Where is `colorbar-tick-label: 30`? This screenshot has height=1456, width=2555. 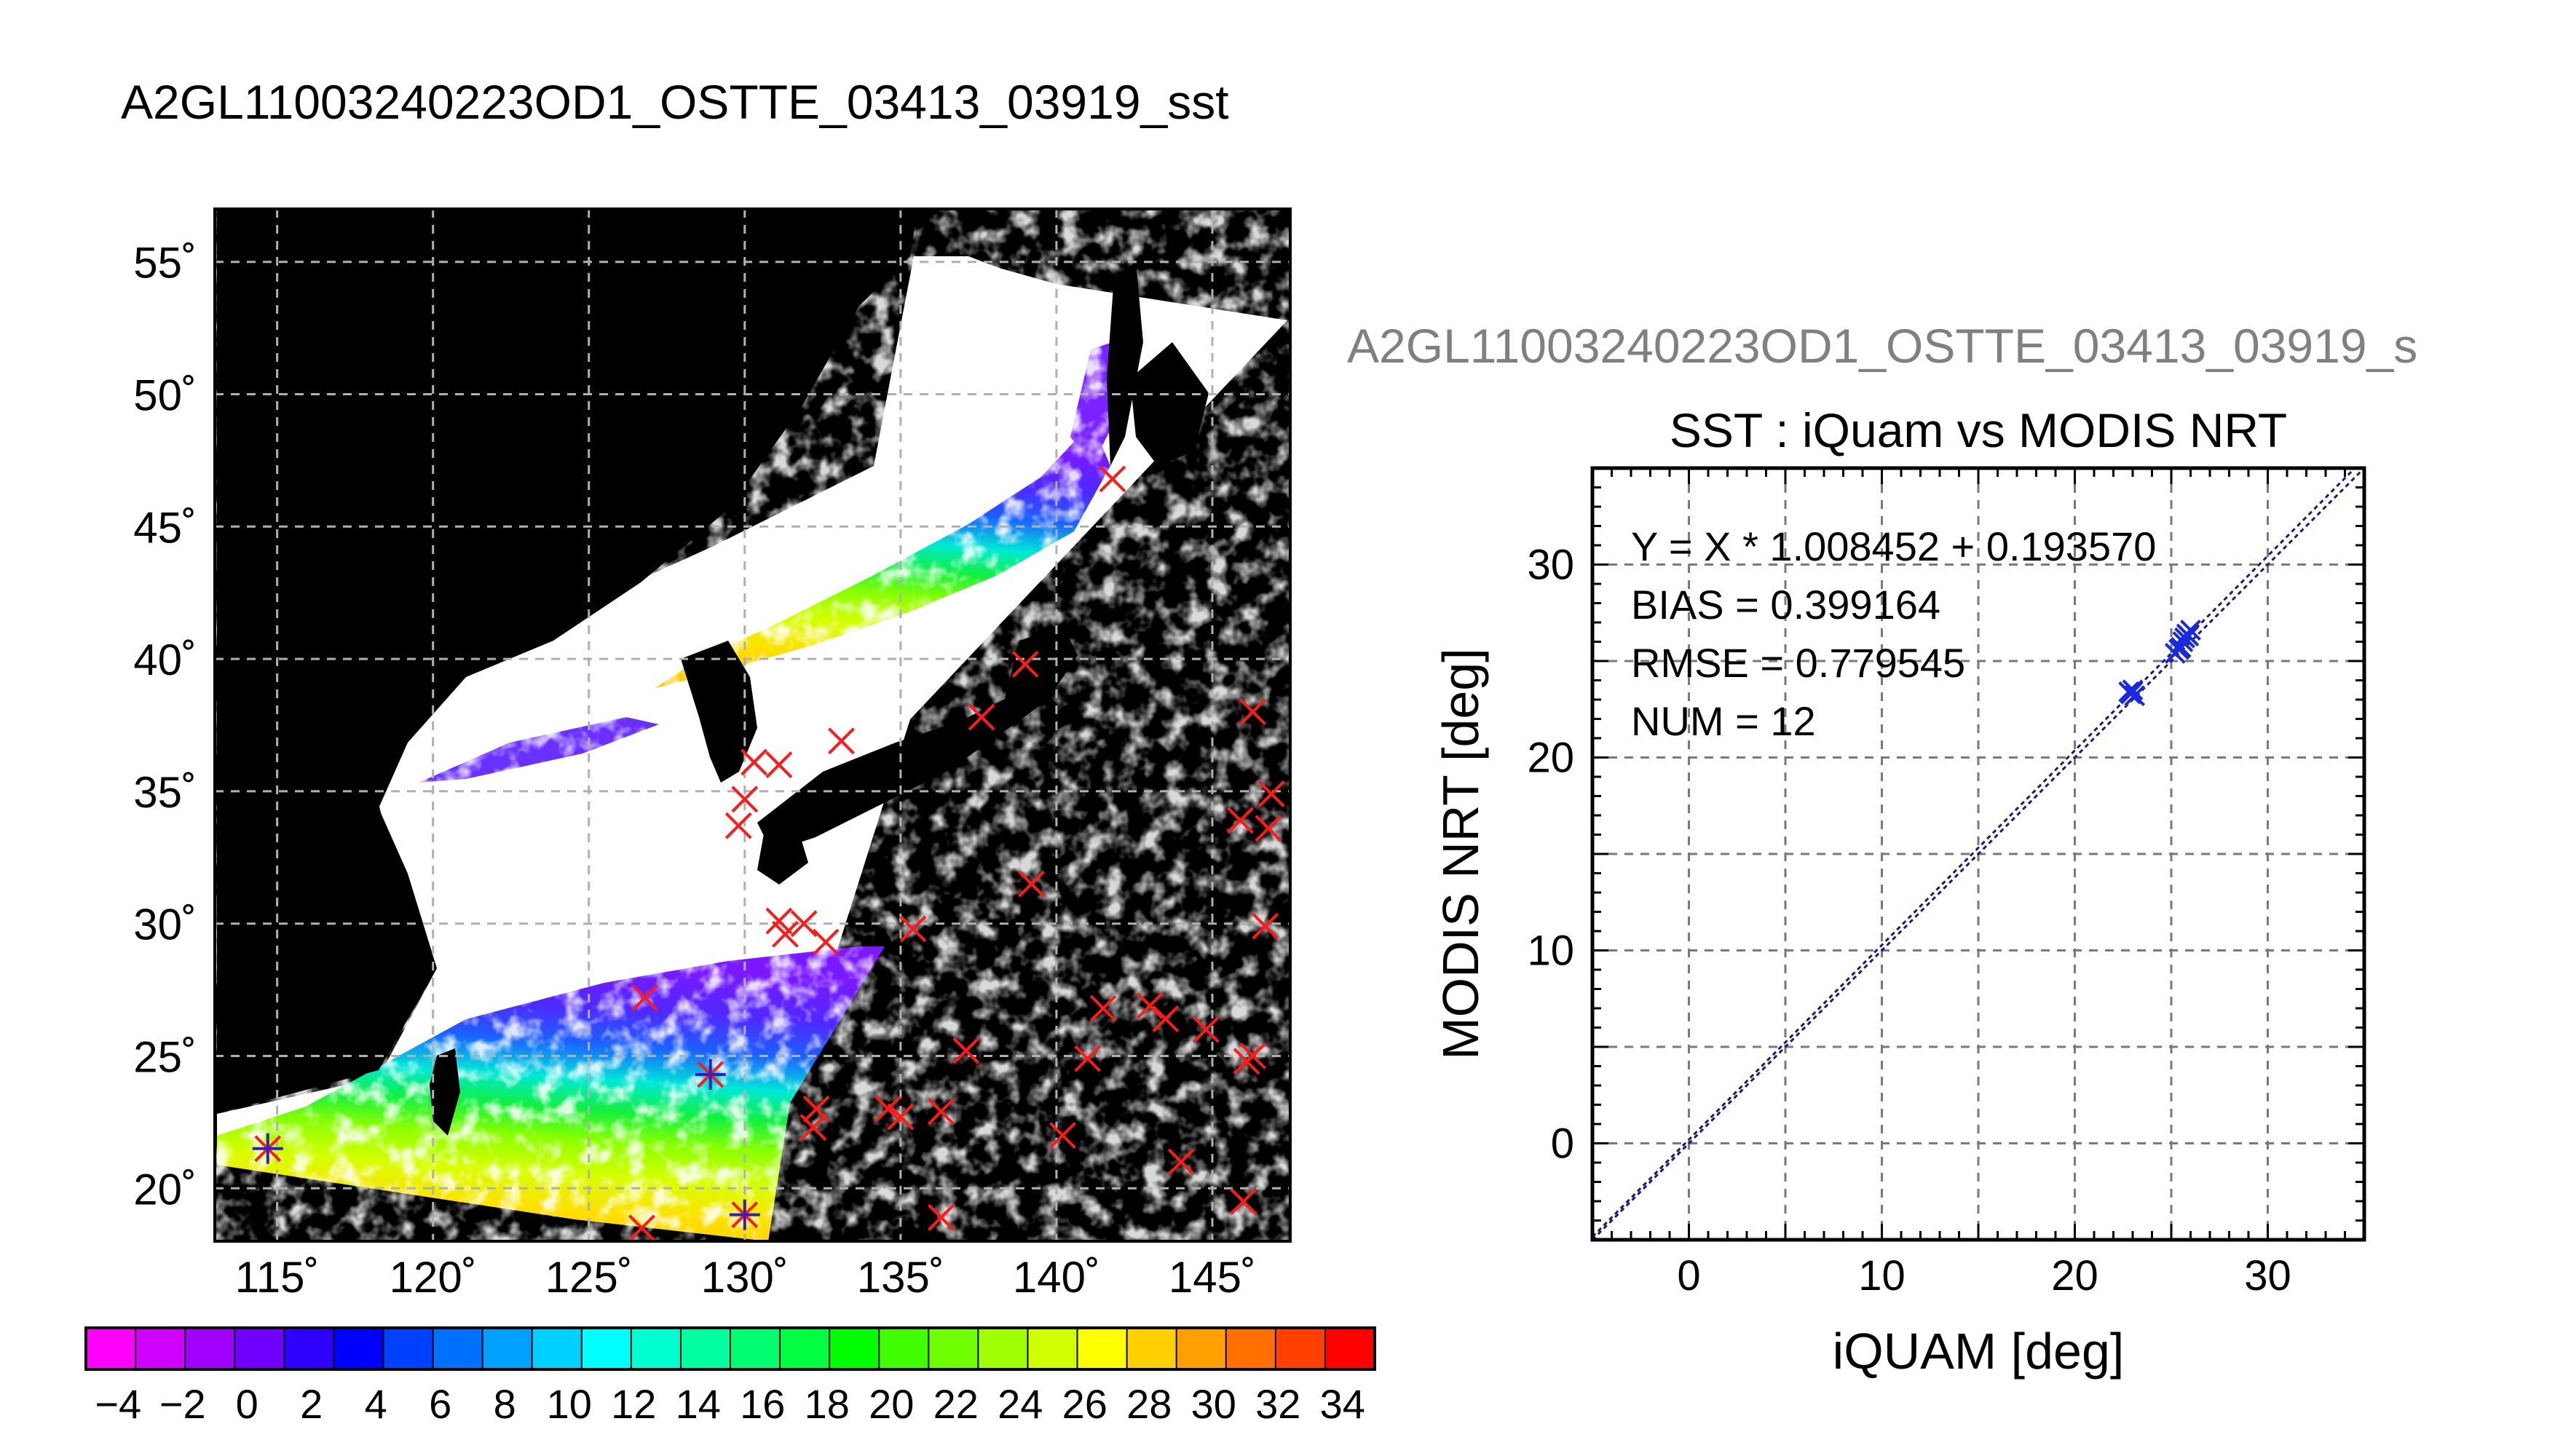 colorbar-tick-label: 30 is located at coordinates (1213, 1404).